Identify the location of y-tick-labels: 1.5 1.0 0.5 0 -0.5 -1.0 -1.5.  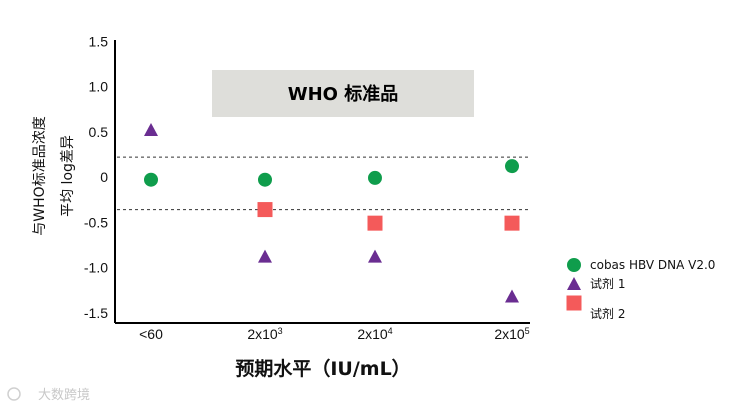
(96, 177).